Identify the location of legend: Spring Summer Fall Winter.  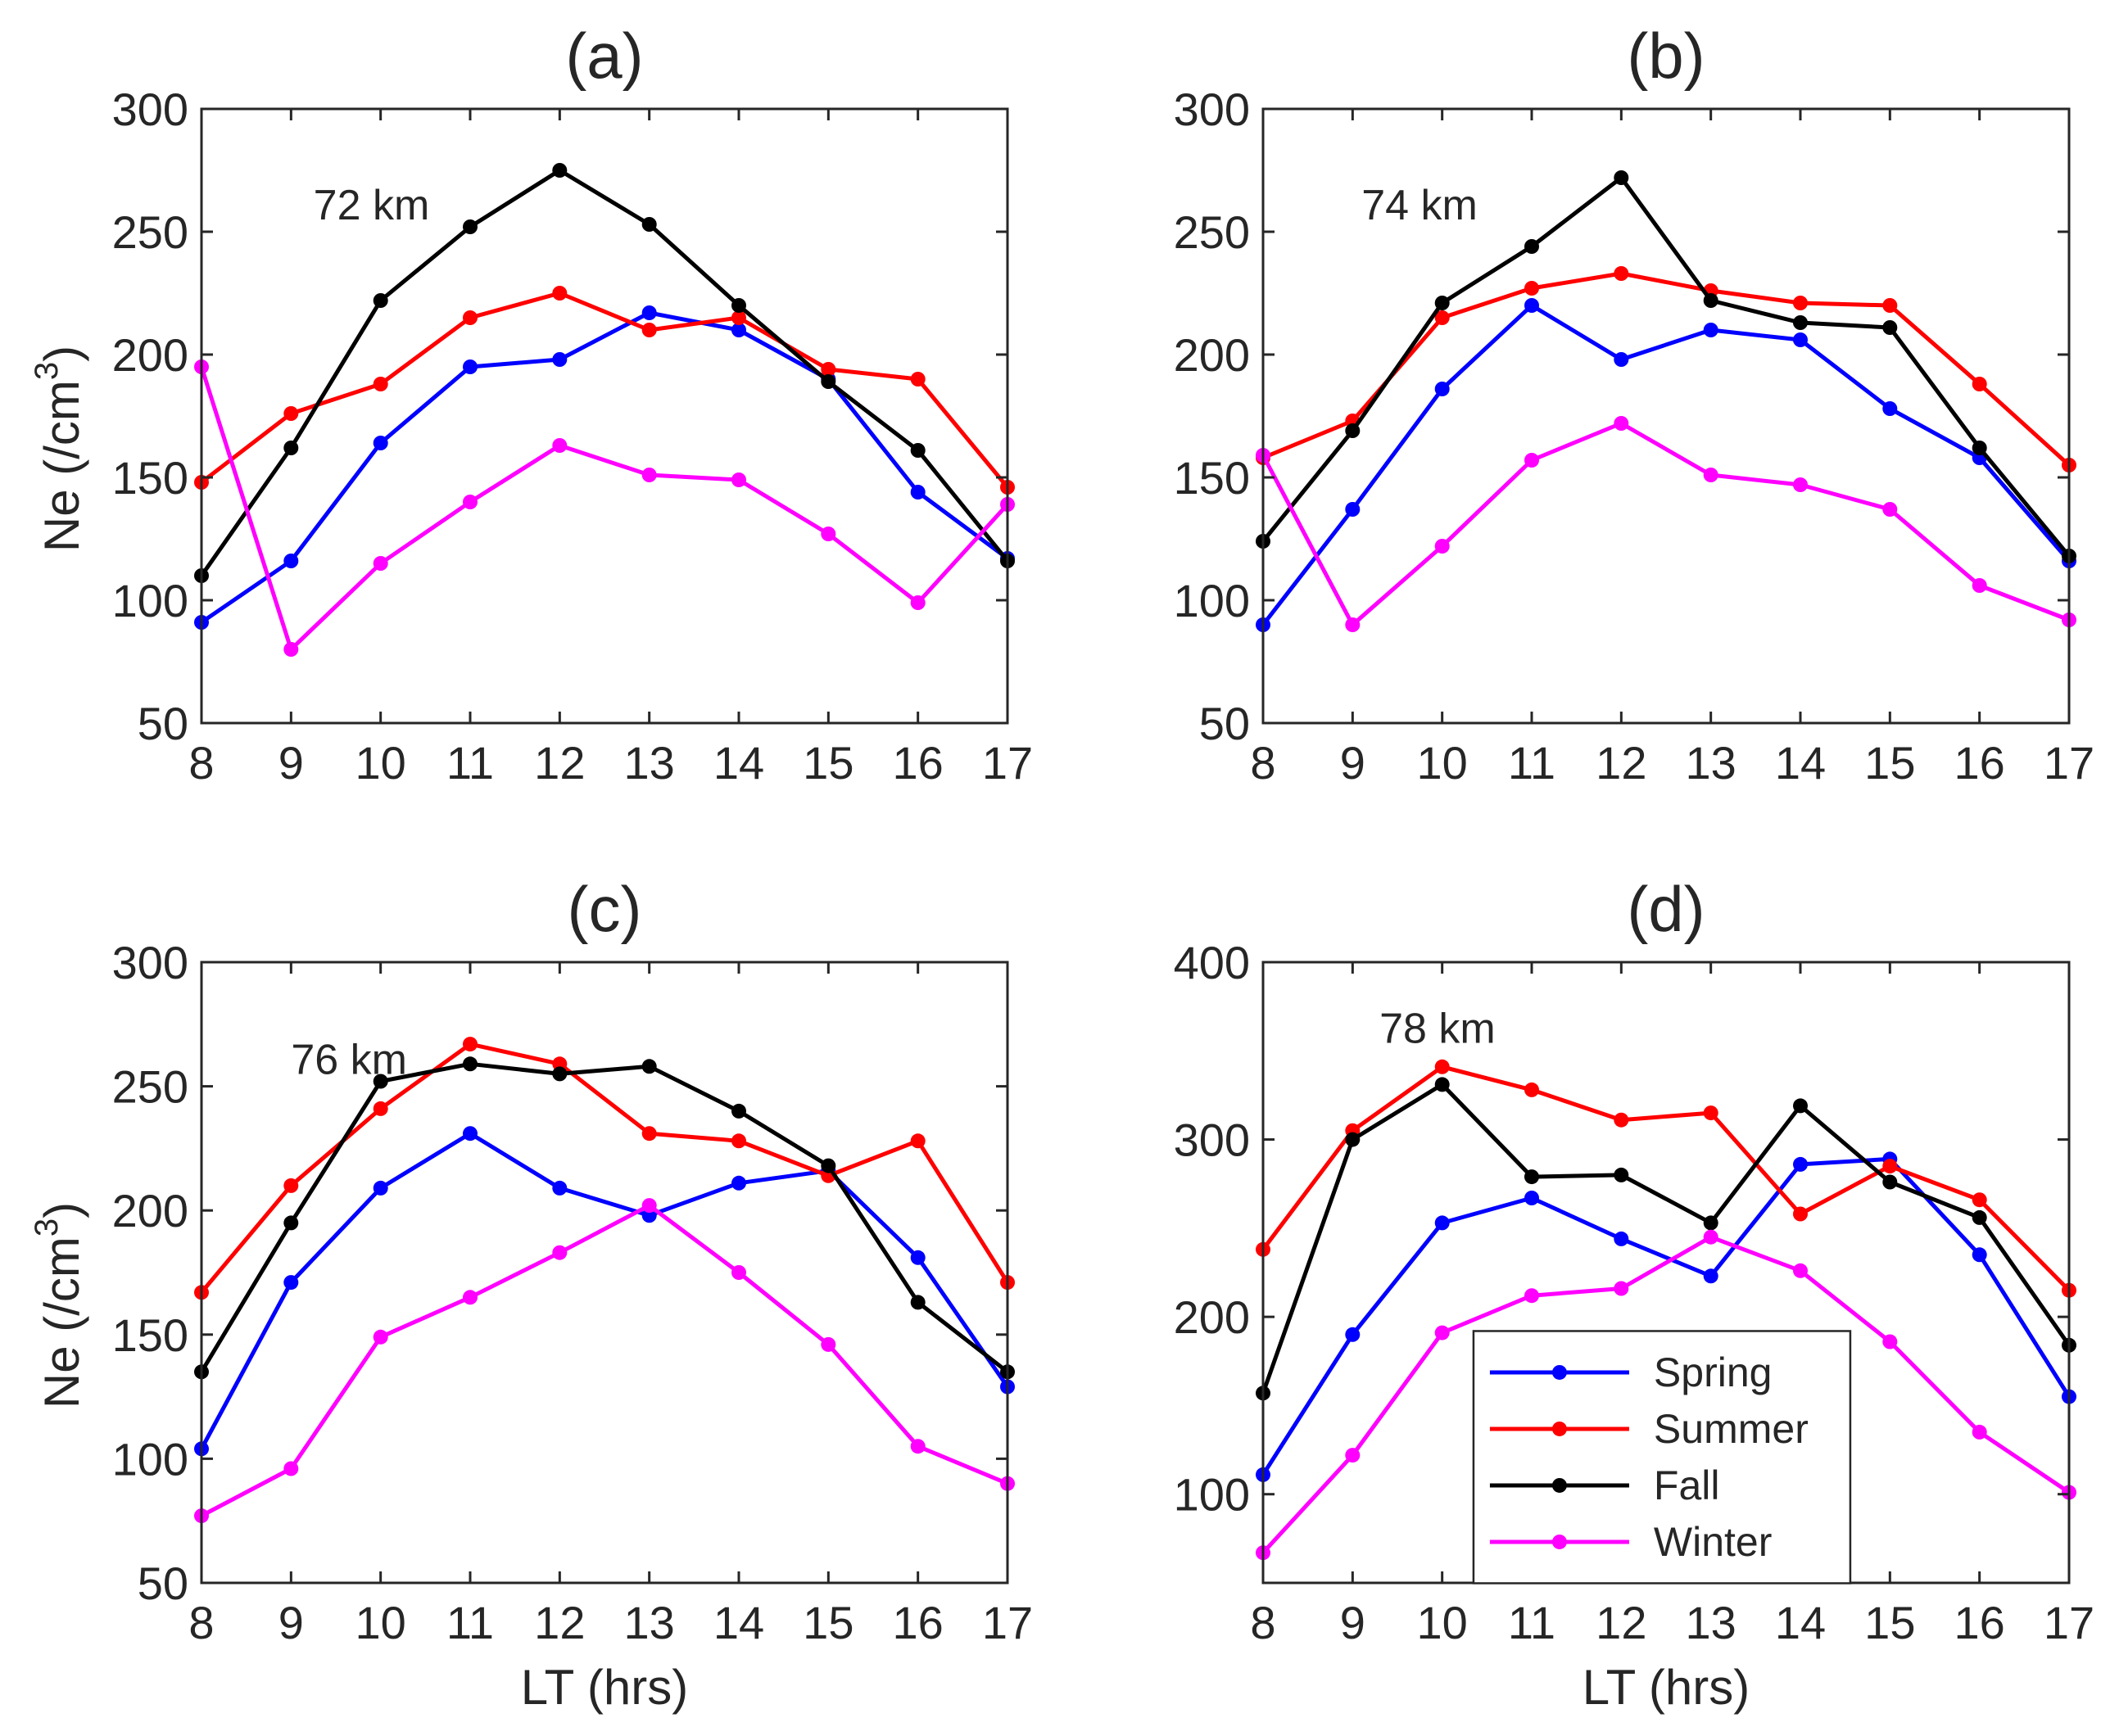
(1662, 1457).